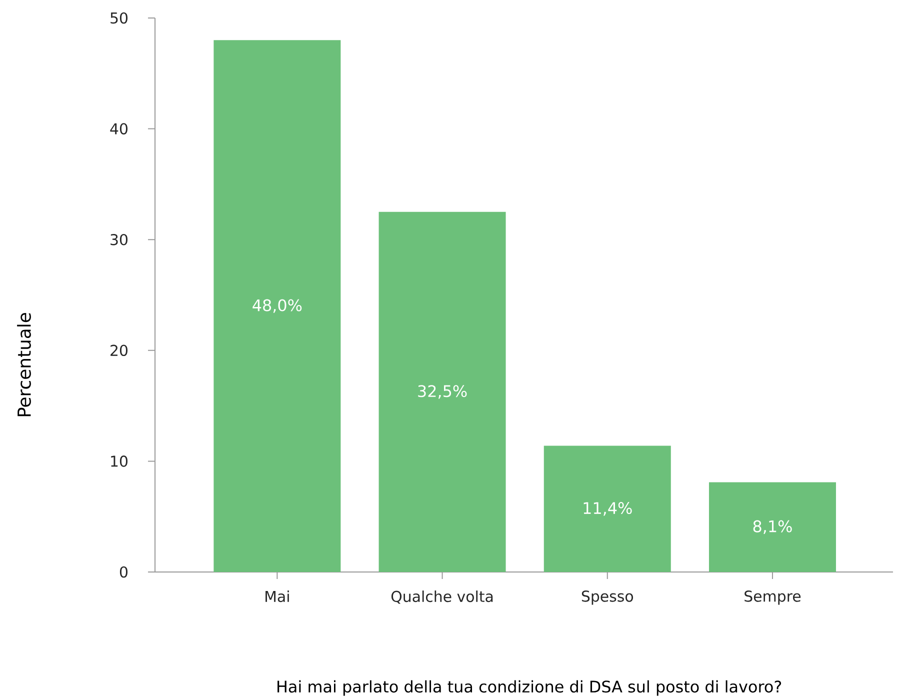 Image resolution: width=908 pixels, height=698 pixels. I want to click on x-tick-label: Sempre, so click(772, 597).